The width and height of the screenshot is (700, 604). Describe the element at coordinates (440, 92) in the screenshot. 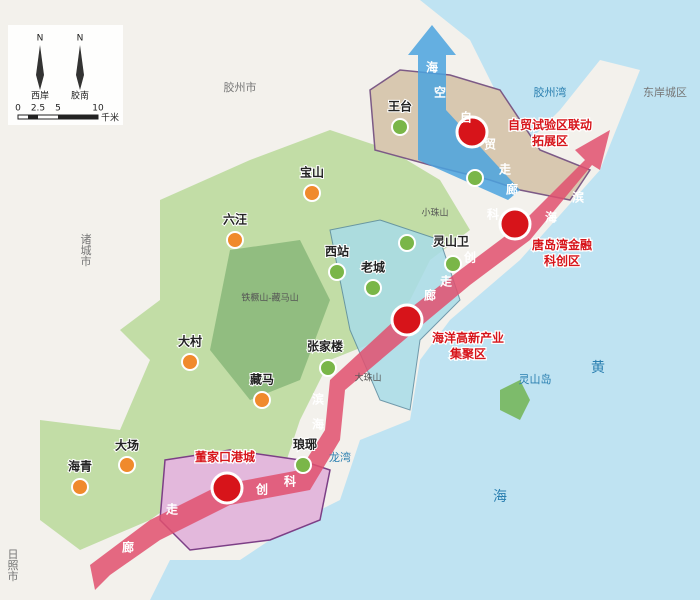

I see `corridor-char: 空` at that location.